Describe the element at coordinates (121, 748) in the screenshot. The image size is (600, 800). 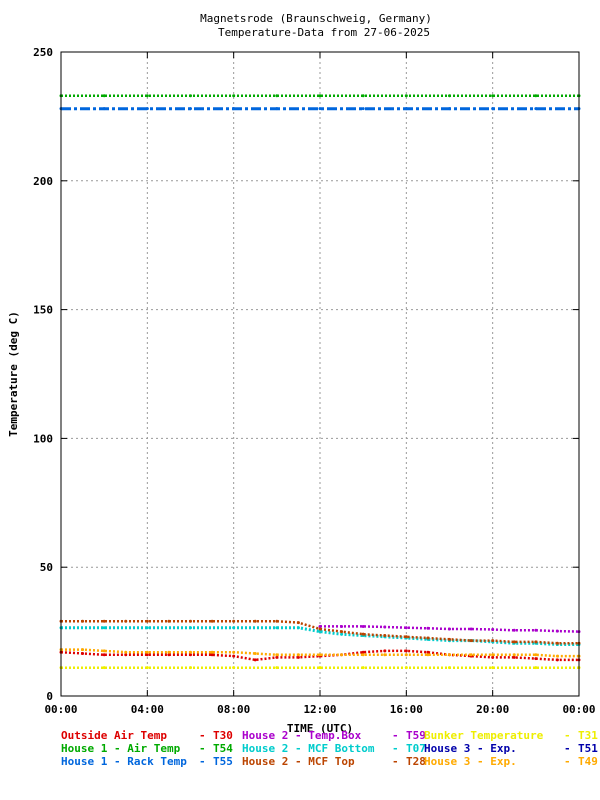
I see `legend-name: House 1 - Air Temp` at that location.